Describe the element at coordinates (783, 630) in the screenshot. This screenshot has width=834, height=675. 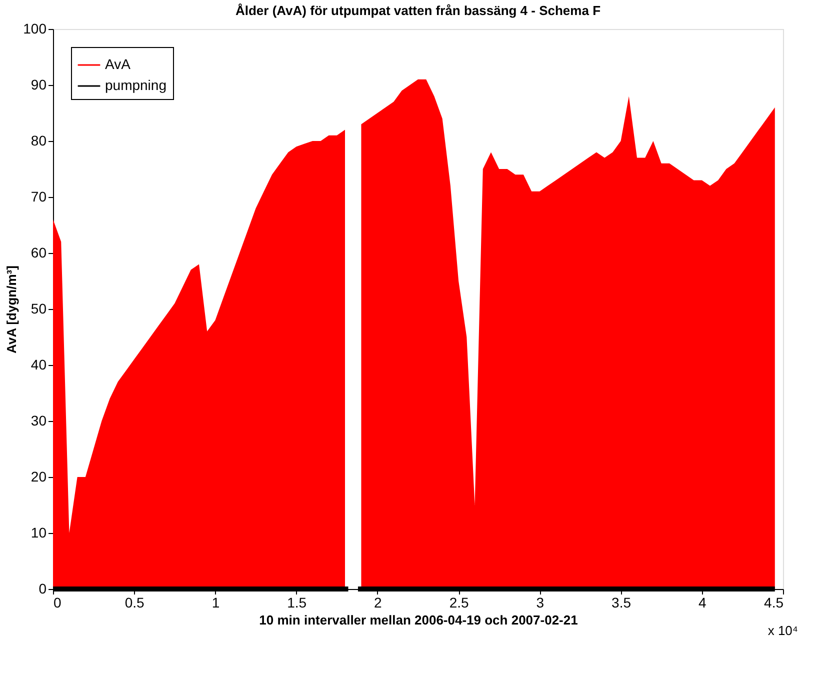
I see `text: x 10⁴` at that location.